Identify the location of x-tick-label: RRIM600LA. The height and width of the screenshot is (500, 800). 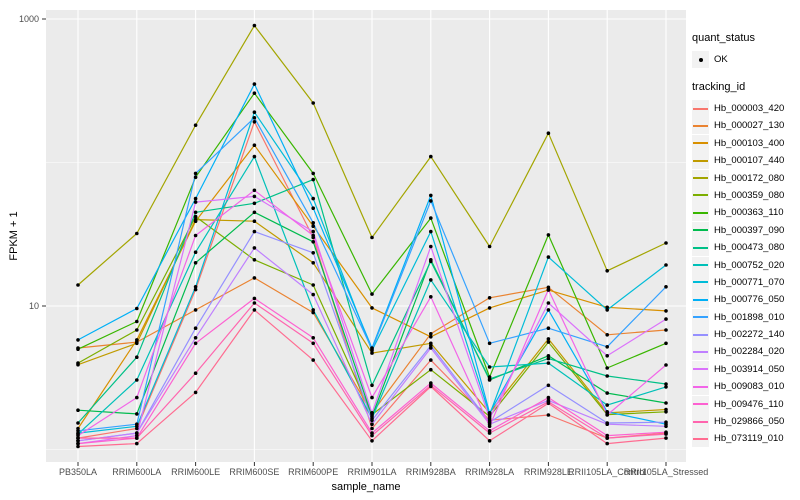
(136, 472).